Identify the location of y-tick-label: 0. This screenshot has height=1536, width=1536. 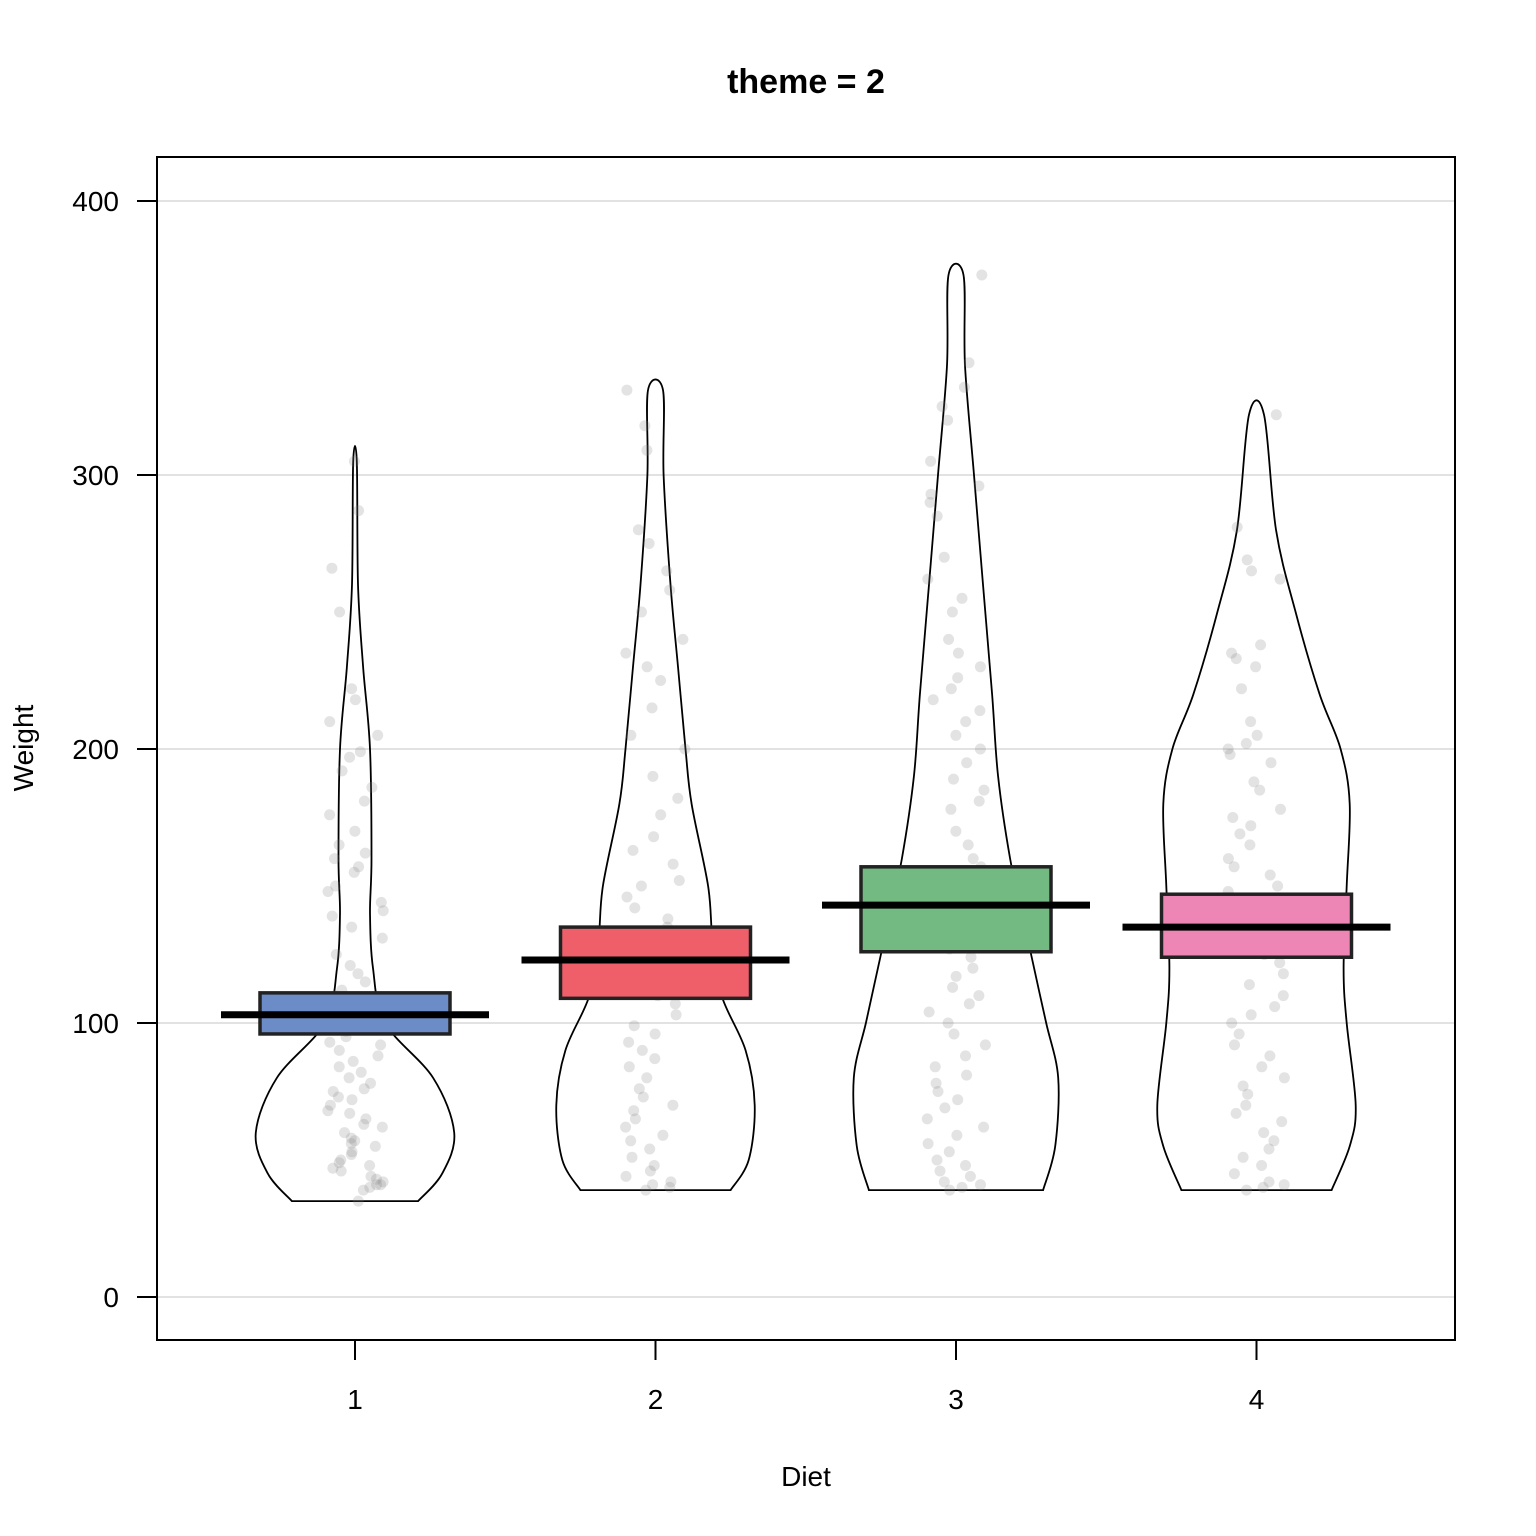
(111, 1297).